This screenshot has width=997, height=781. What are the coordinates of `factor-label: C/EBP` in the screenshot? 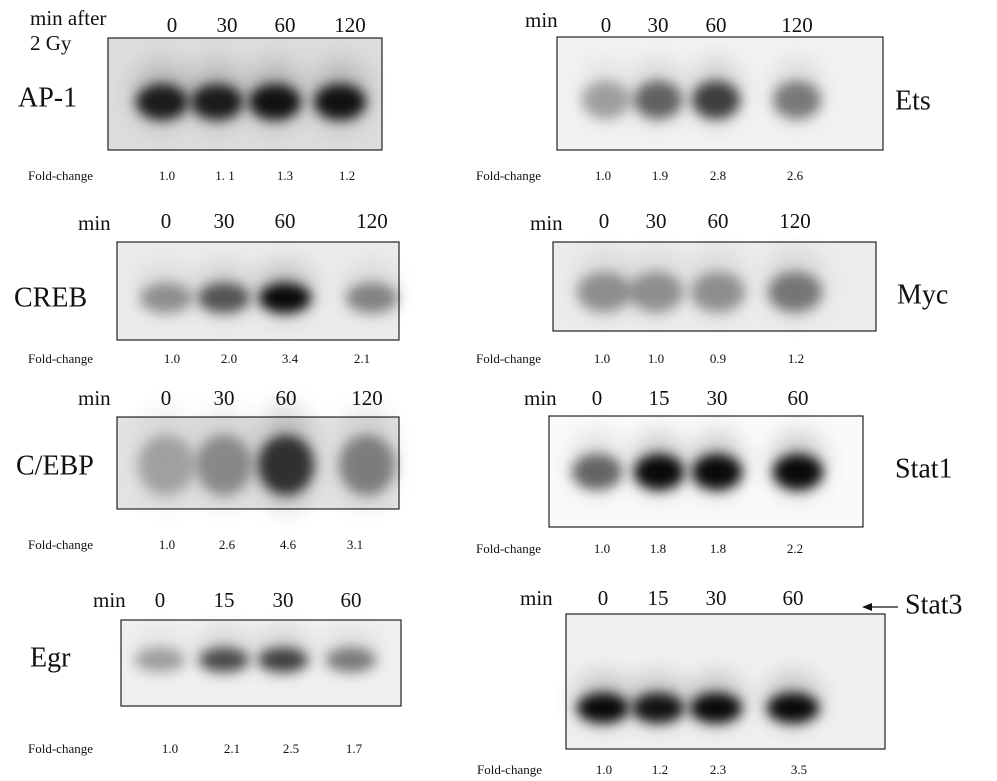 It's located at (55, 465).